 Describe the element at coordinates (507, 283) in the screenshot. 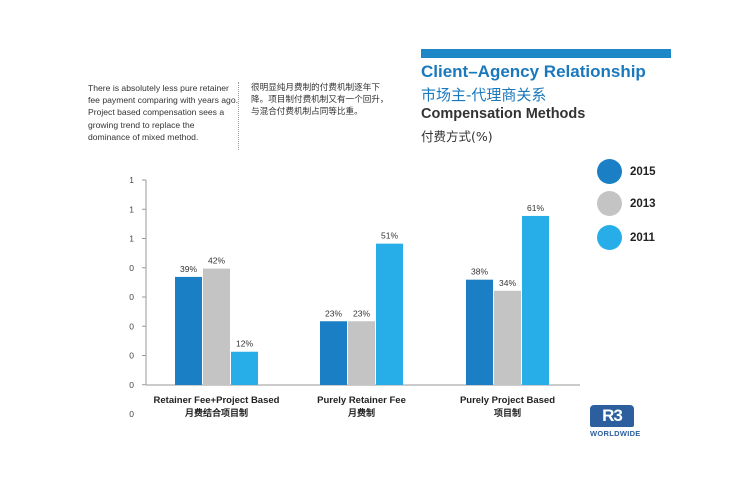

I see `data-label-2013-category-3: 34%` at that location.